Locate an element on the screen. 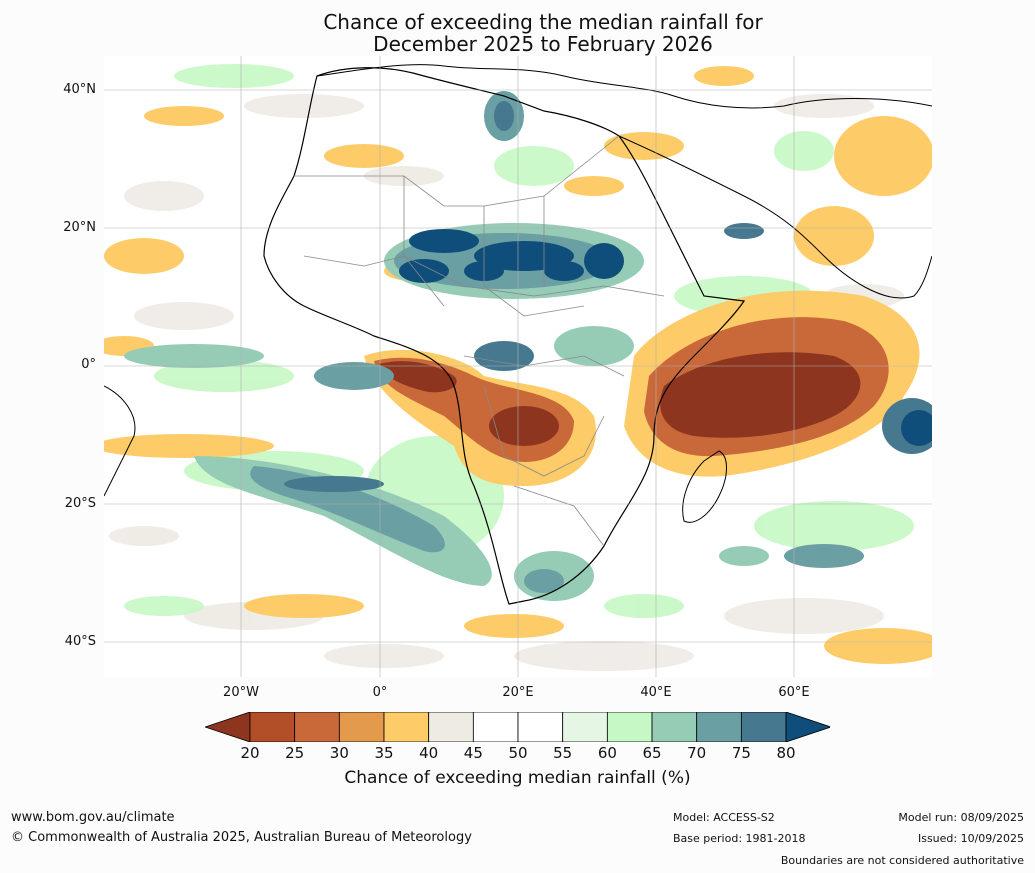 The image size is (1035, 873). lat-label-20n: 20°N is located at coordinates (79, 227).